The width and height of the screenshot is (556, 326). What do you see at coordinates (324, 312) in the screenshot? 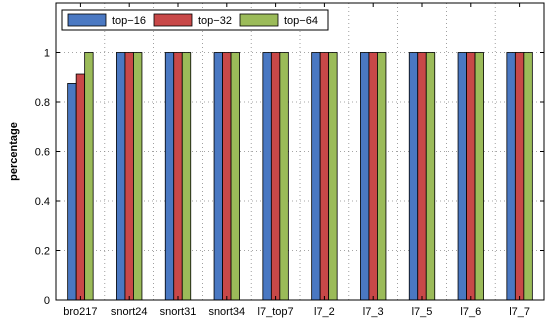
I see `x-tick-label: l7_2` at bounding box center [324, 312].